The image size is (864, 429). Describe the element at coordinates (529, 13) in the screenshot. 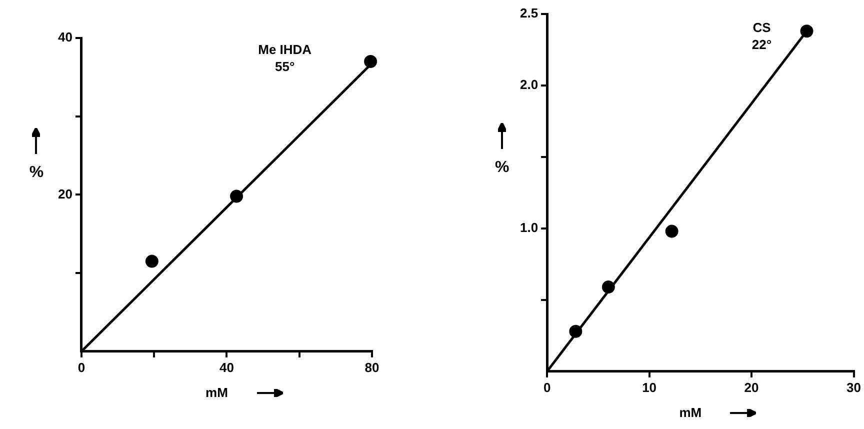

I see `y-tick-label: 2.5` at that location.